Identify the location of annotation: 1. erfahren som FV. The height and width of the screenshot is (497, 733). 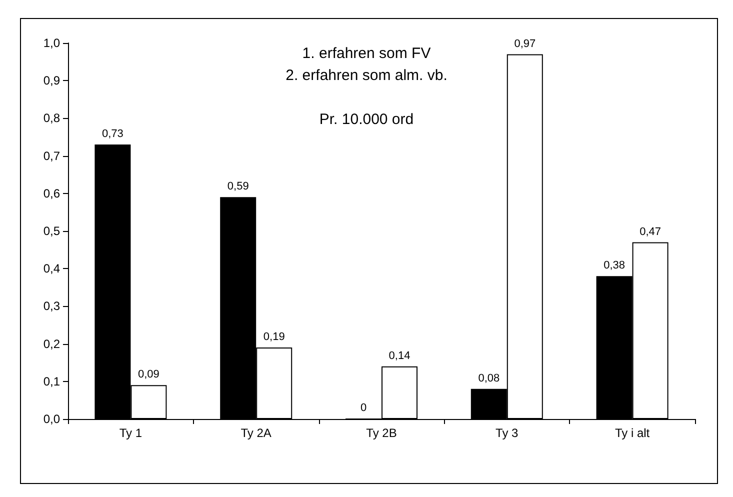
(366, 53).